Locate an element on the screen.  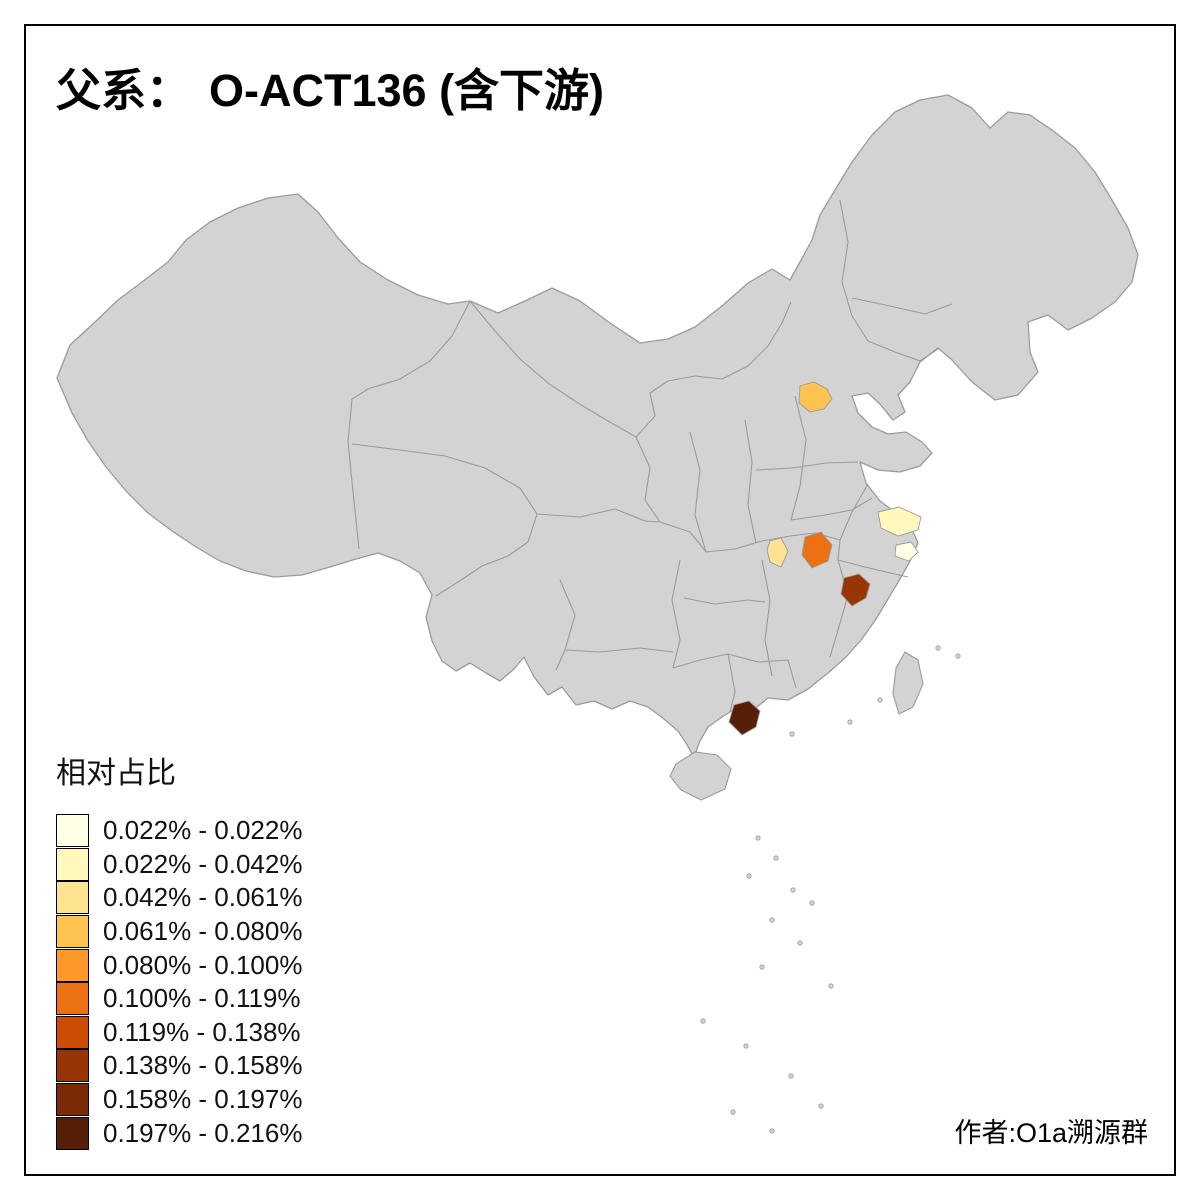
legend-label: 0.061% - 0.080% is located at coordinates (203, 931).